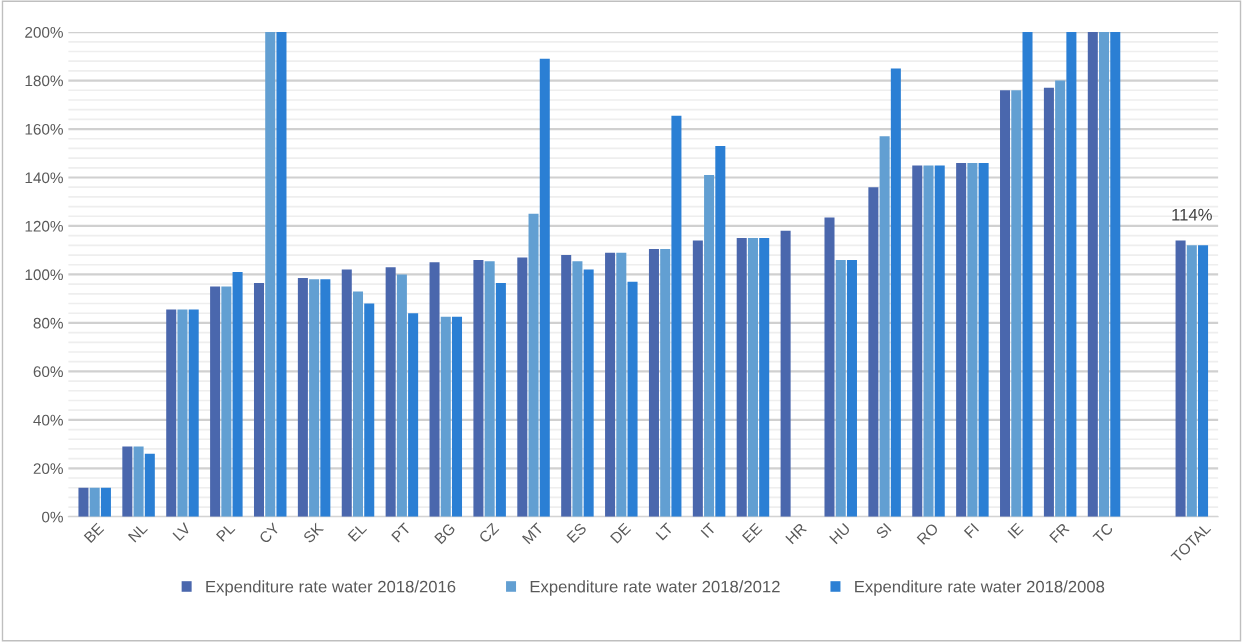  What do you see at coordinates (48, 469) in the screenshot?
I see `y-tick-label: 20%` at bounding box center [48, 469].